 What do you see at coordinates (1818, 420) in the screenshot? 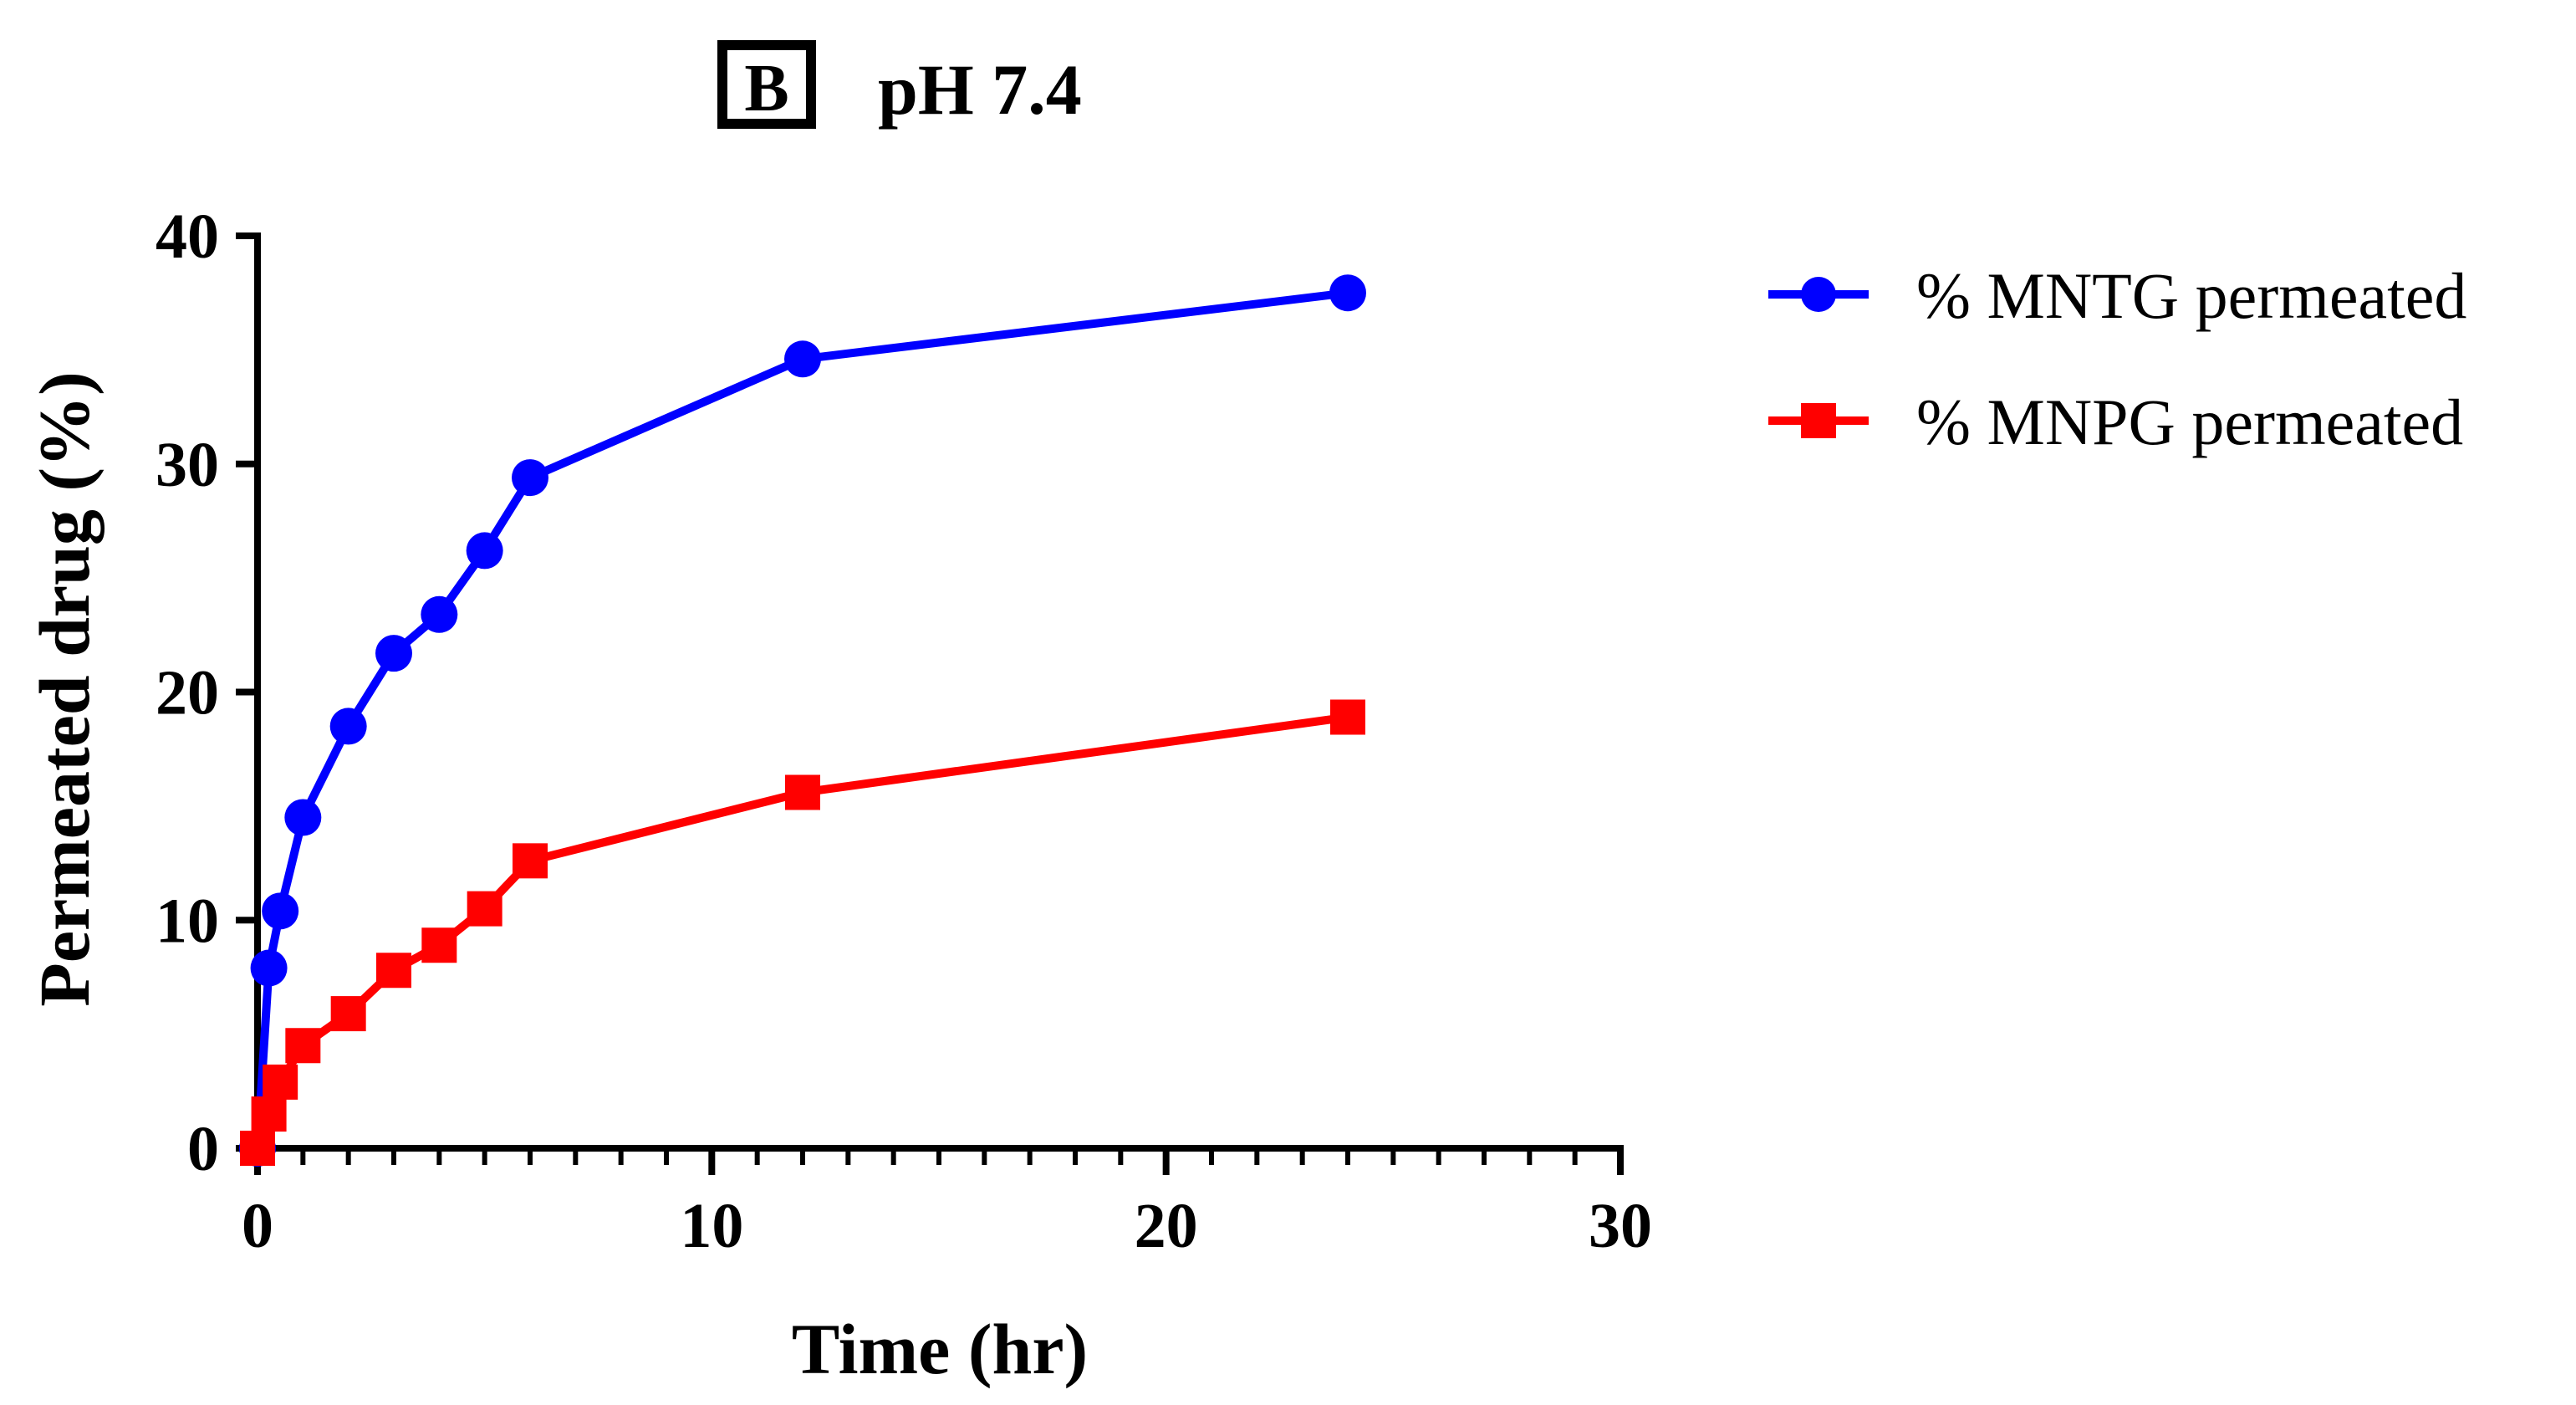
I see `legend-marker-mnpg` at bounding box center [1818, 420].